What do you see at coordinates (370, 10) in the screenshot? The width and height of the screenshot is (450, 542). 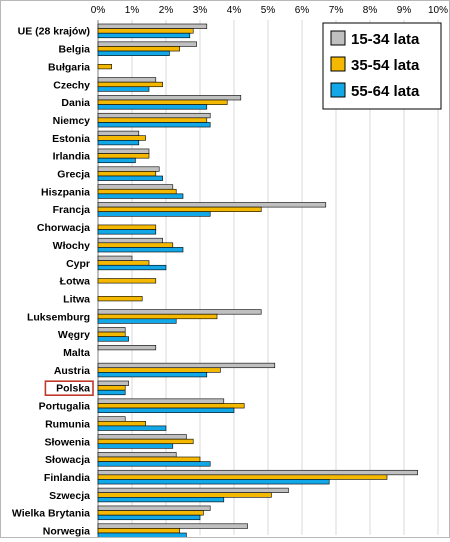 I see `x-tick-label: 8%` at bounding box center [370, 10].